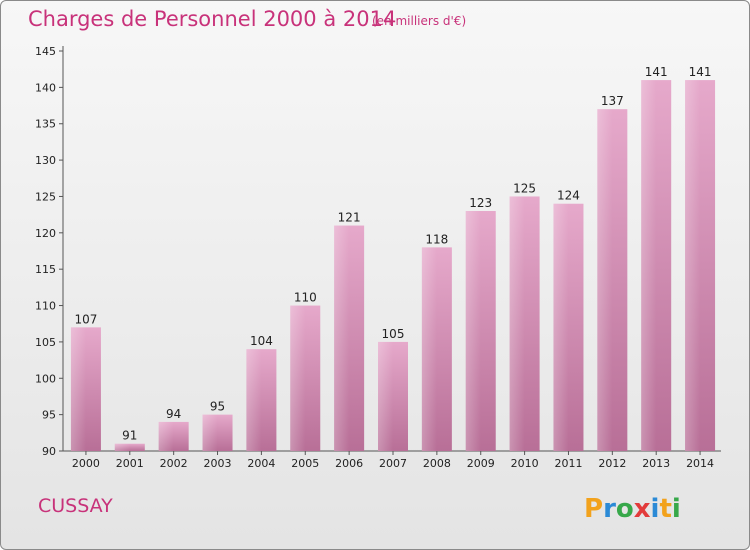  I want to click on x-tick-label: 2003, so click(218, 463).